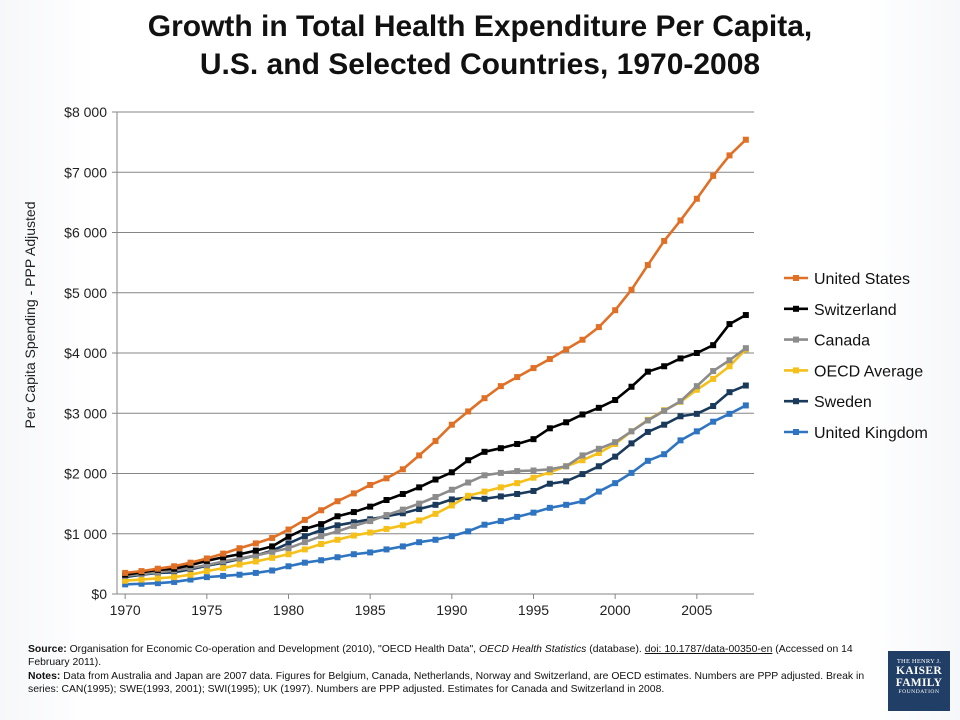  Describe the element at coordinates (708, 649) in the screenshot. I see `source-doi-link: doi: 10.1787/data-00350-en` at that location.